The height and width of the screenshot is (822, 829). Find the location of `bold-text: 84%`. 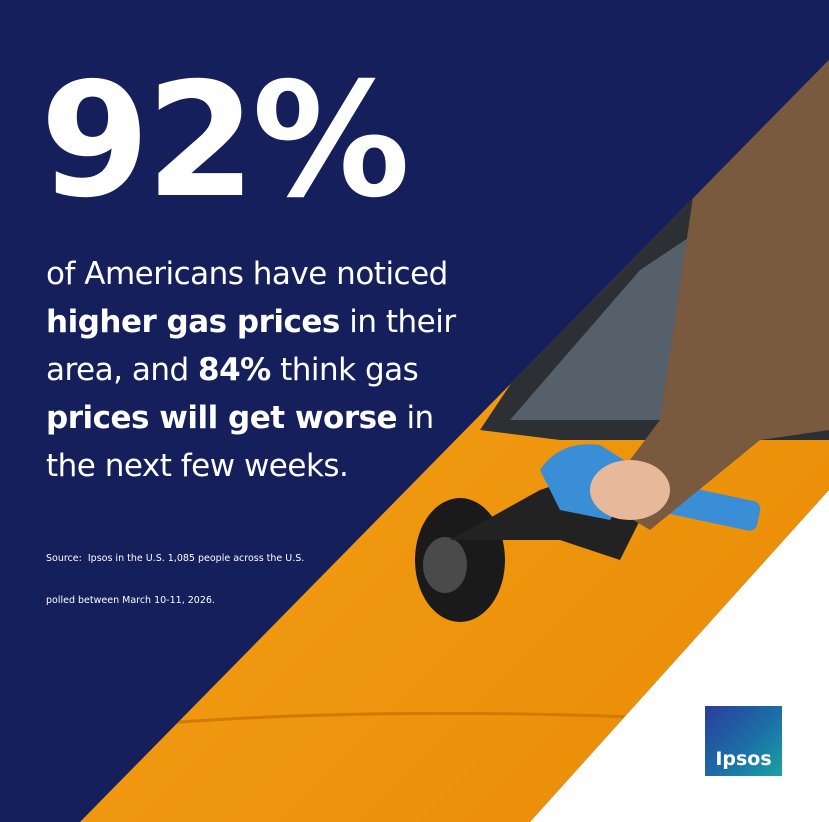

bold-text: 84% is located at coordinates (234, 370).